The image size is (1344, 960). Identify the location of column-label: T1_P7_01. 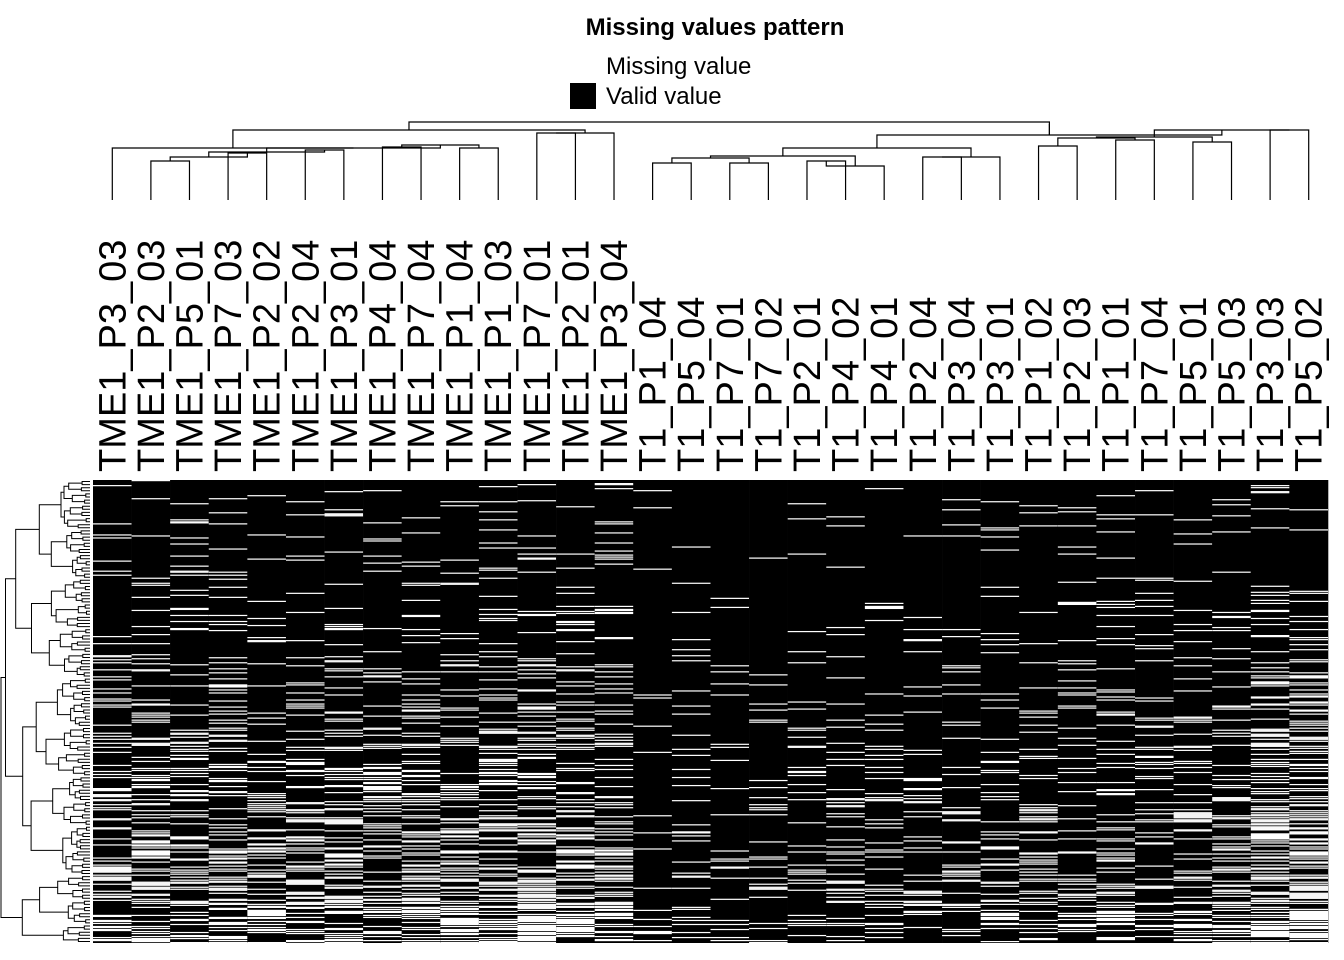
(731, 384).